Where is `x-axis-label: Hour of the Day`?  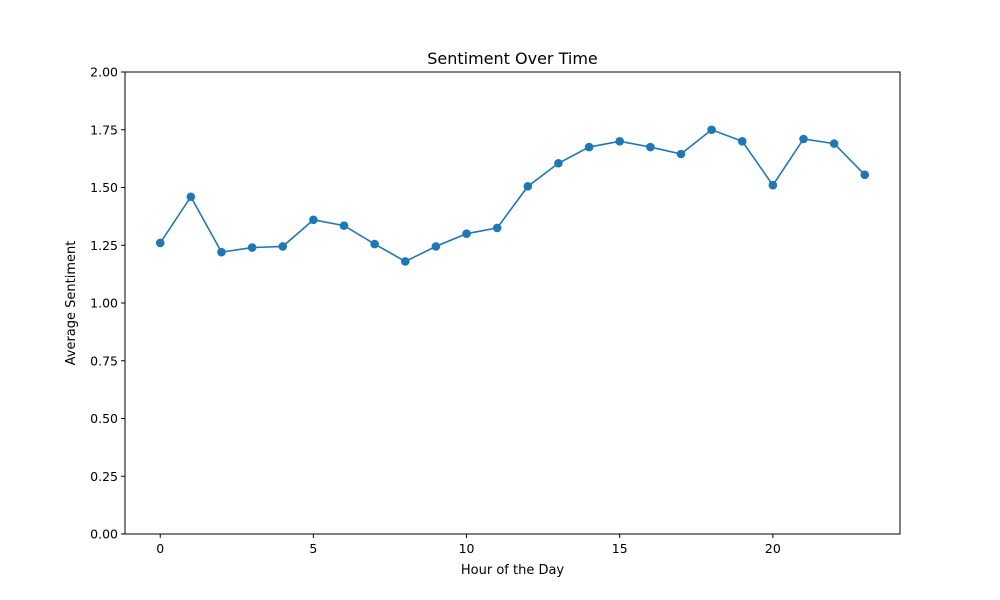
x-axis-label: Hour of the Day is located at coordinates (513, 570).